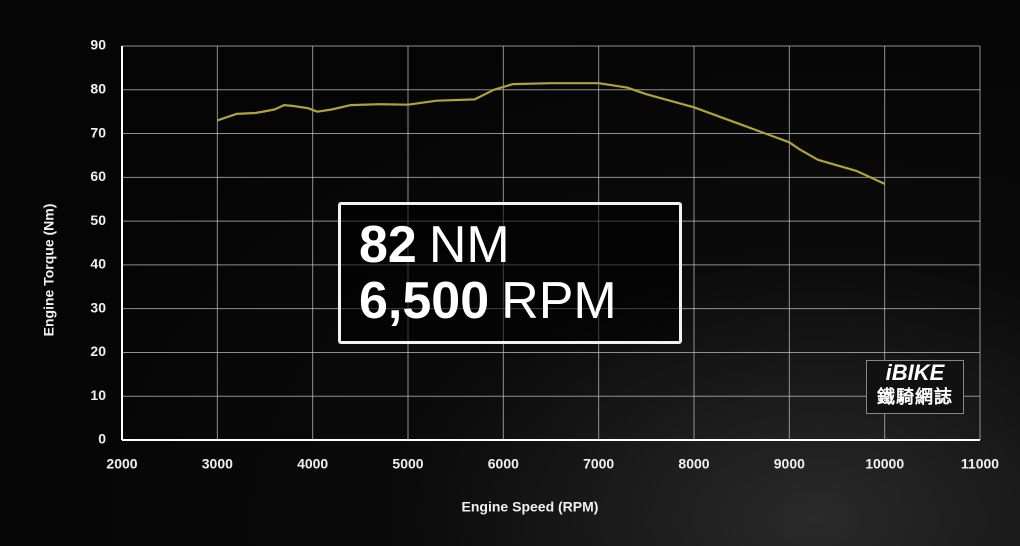 The width and height of the screenshot is (1020, 546). Describe the element at coordinates (551, 133) in the screenshot. I see `torque-line` at that location.